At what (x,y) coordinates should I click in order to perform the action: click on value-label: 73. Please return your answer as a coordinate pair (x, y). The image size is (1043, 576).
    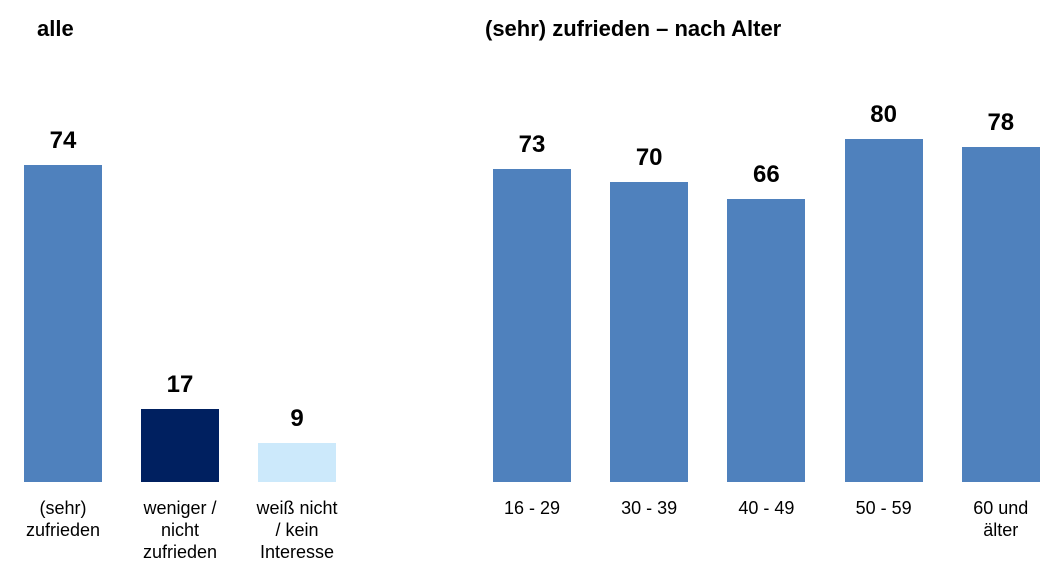
    Looking at the image, I should click on (532, 144).